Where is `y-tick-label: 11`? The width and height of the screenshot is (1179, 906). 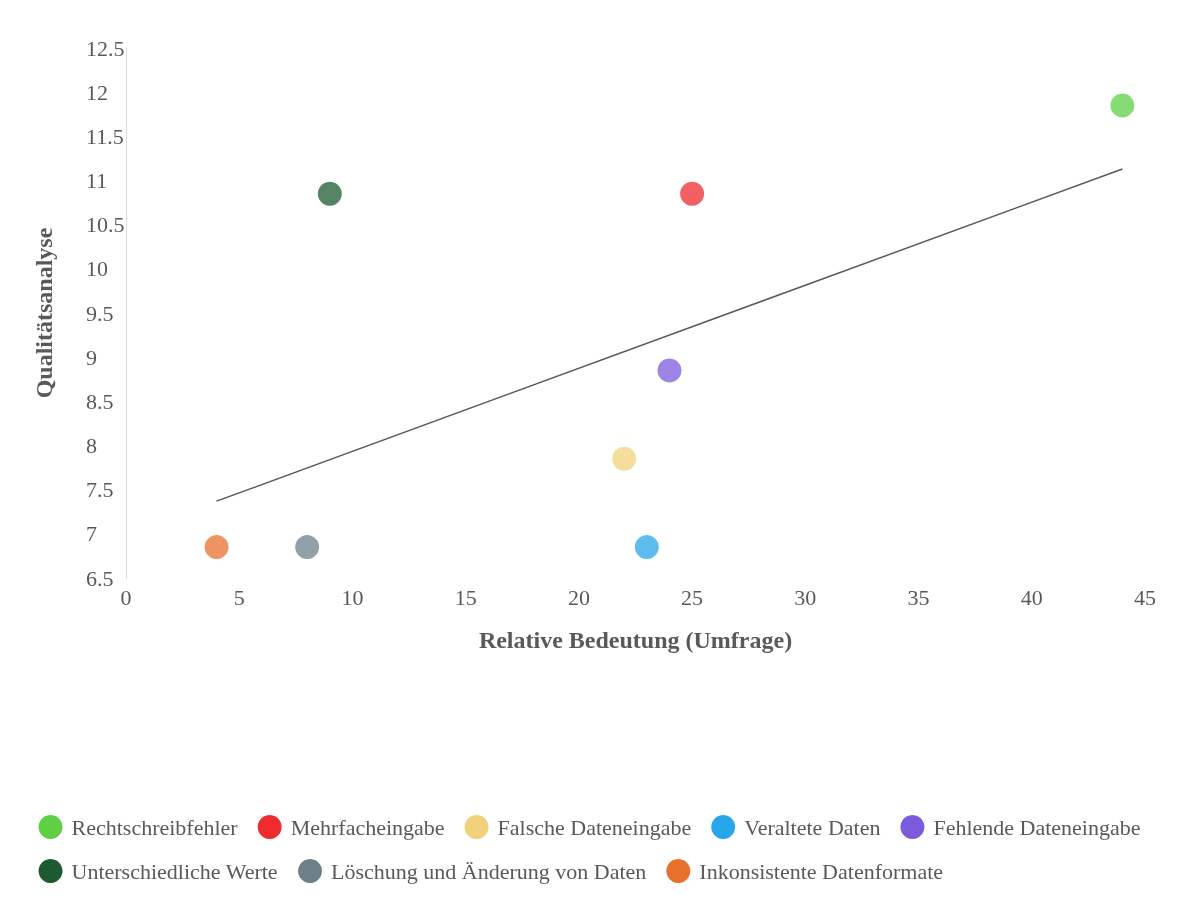 y-tick-label: 11 is located at coordinates (97, 180).